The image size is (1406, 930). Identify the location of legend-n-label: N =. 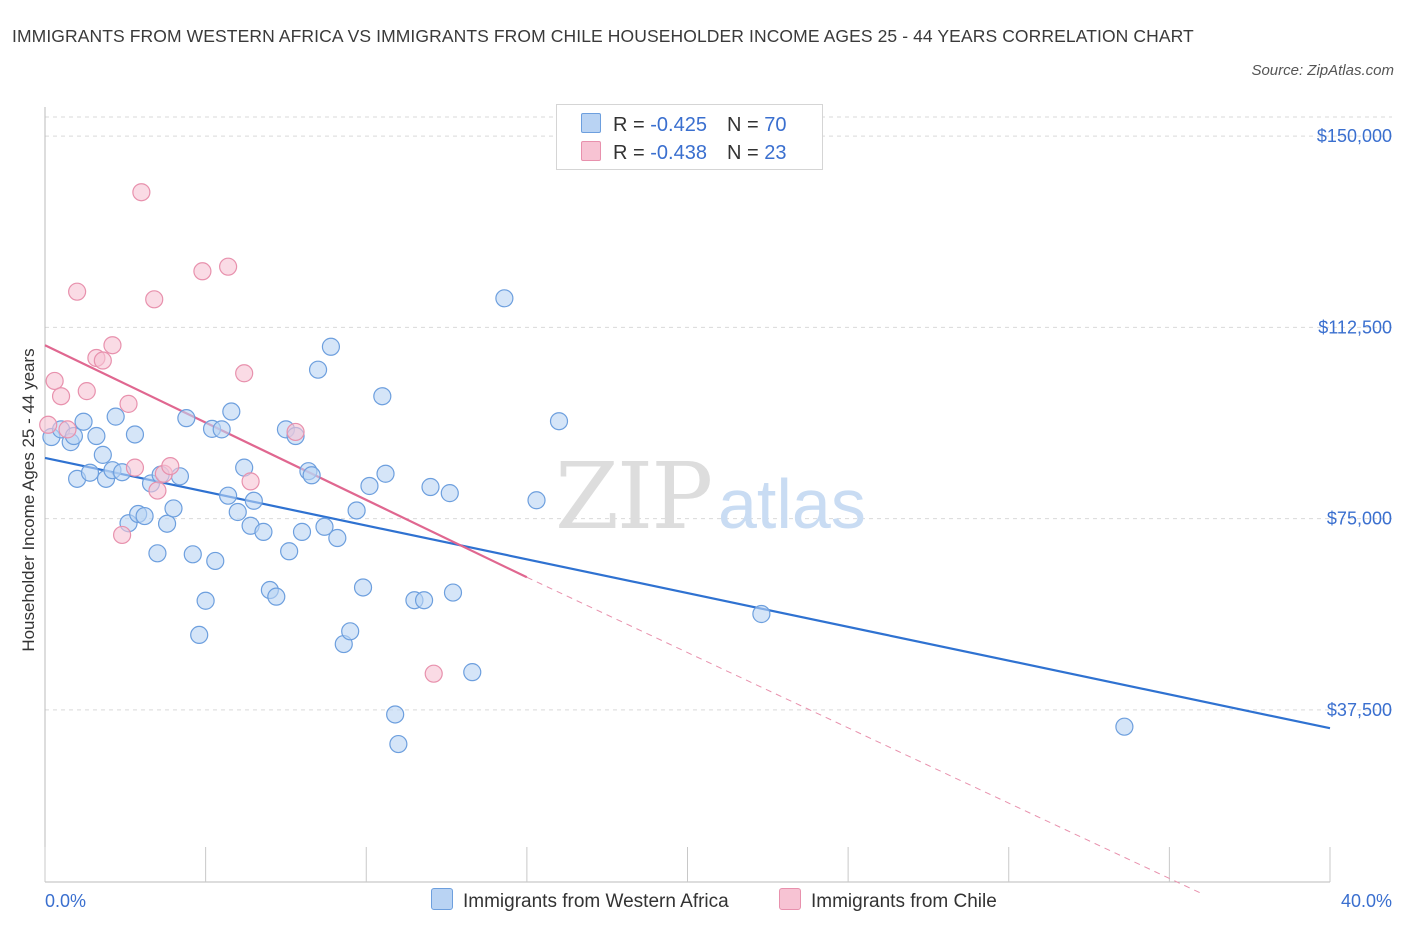
(745, 153).